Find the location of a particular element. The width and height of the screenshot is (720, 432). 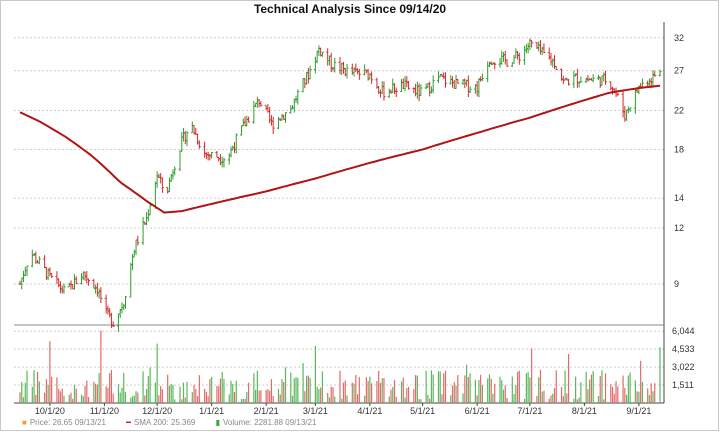

price-tick-label: 32 is located at coordinates (679, 38).